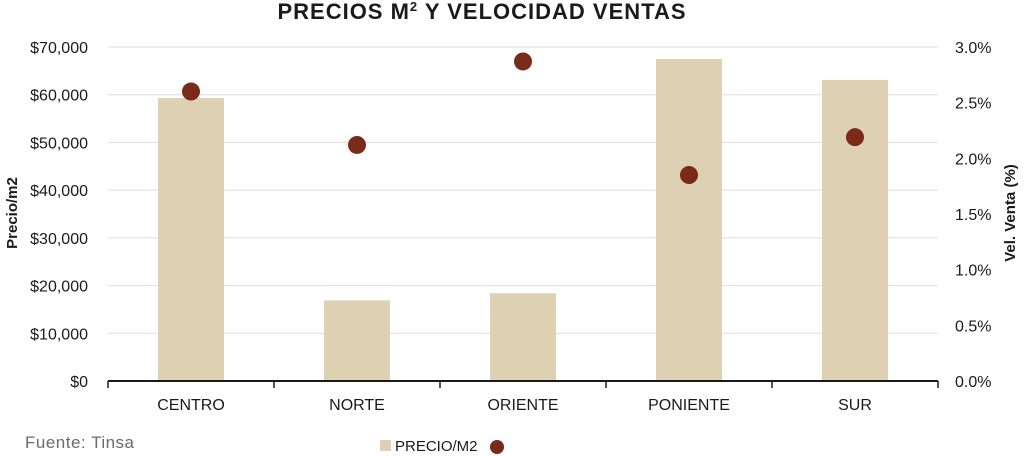  Describe the element at coordinates (1010, 213) in the screenshot. I see `y2-axis-label: Vel. Venta (%)` at that location.